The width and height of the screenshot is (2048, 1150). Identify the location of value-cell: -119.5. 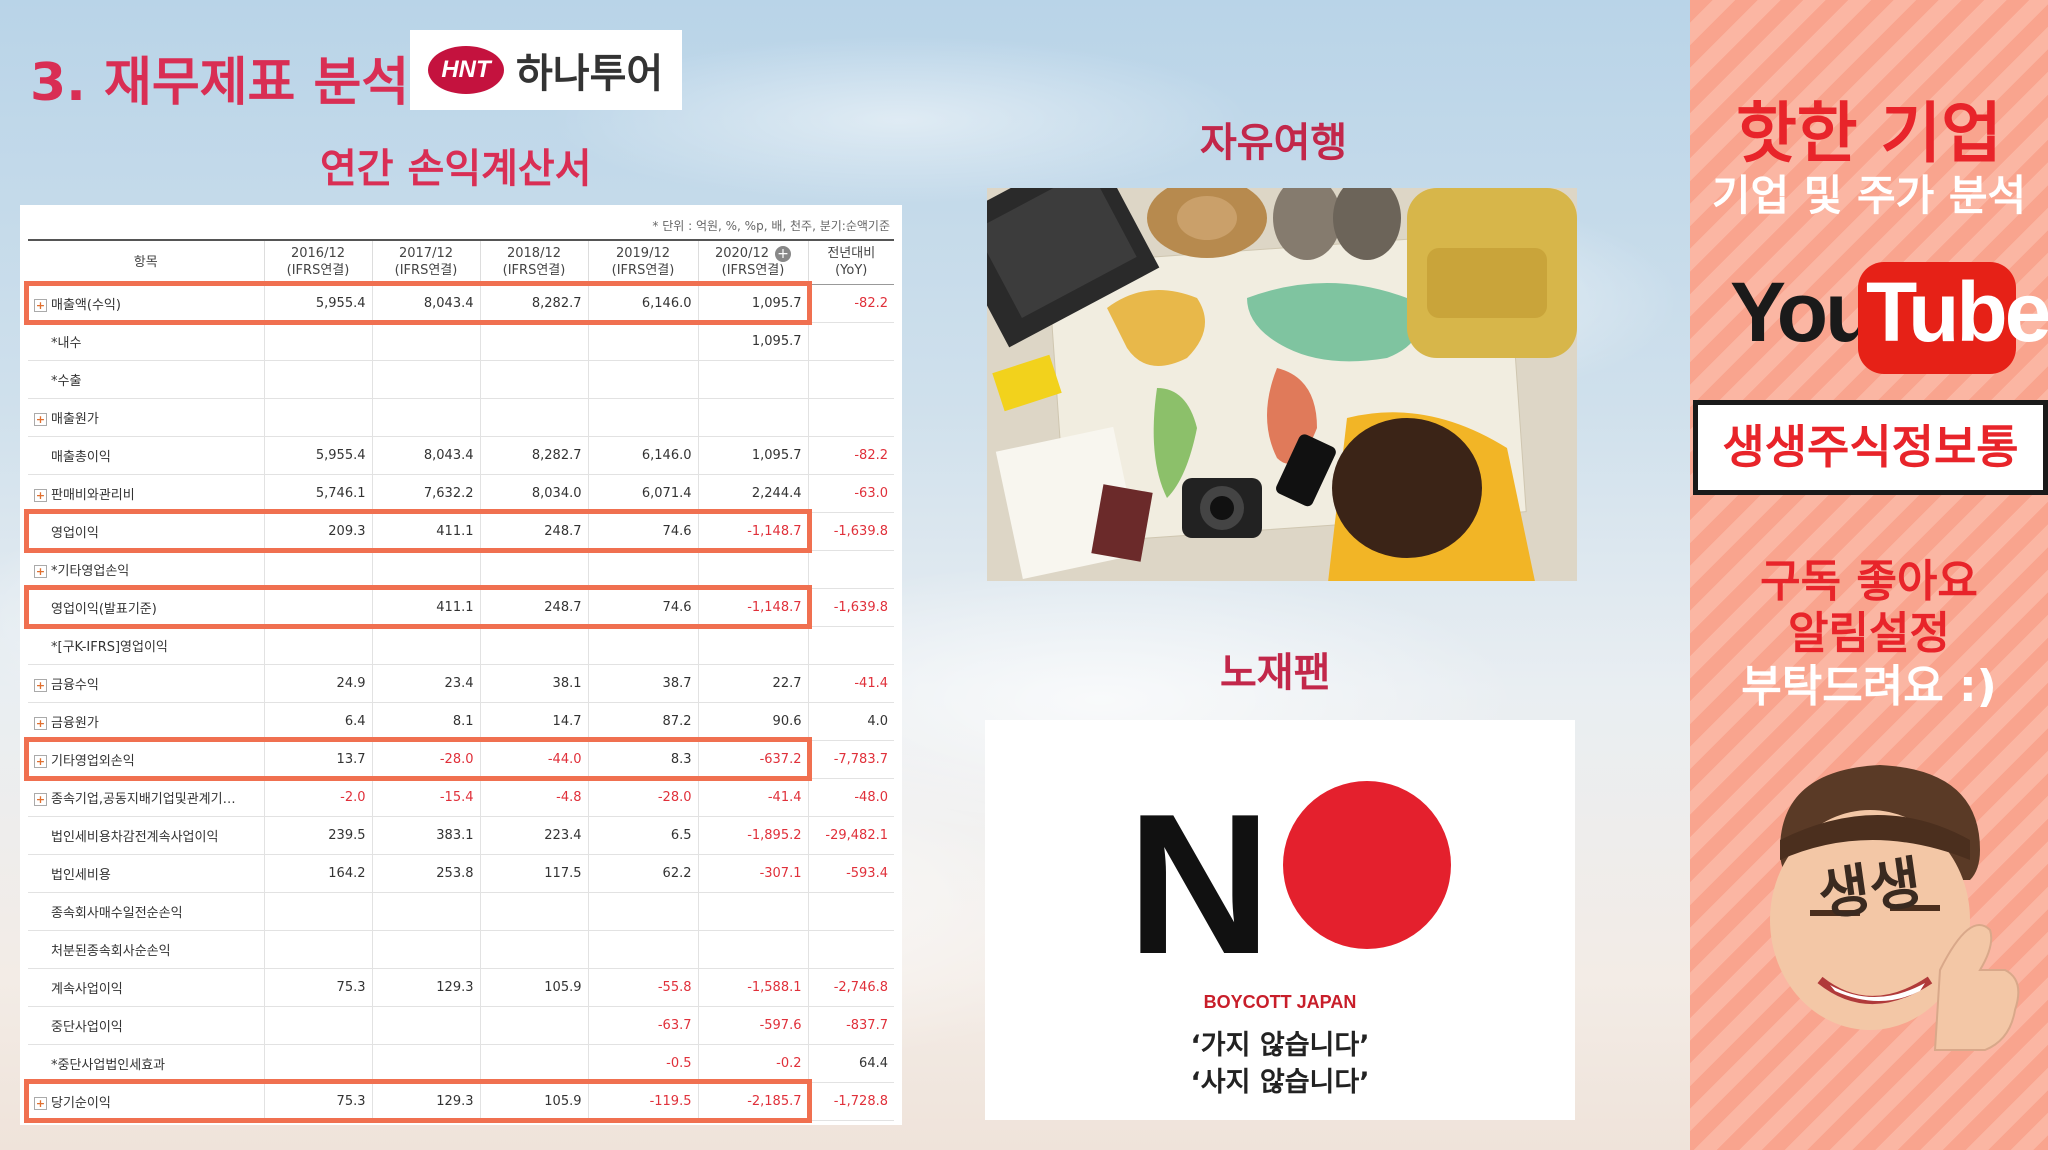
(642, 1101).